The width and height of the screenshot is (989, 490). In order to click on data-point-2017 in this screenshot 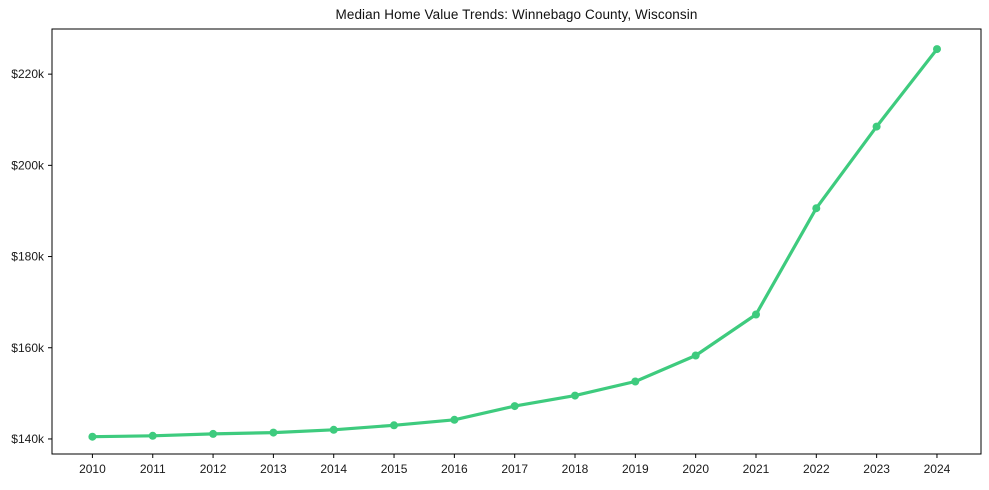, I will do `click(514, 406)`.